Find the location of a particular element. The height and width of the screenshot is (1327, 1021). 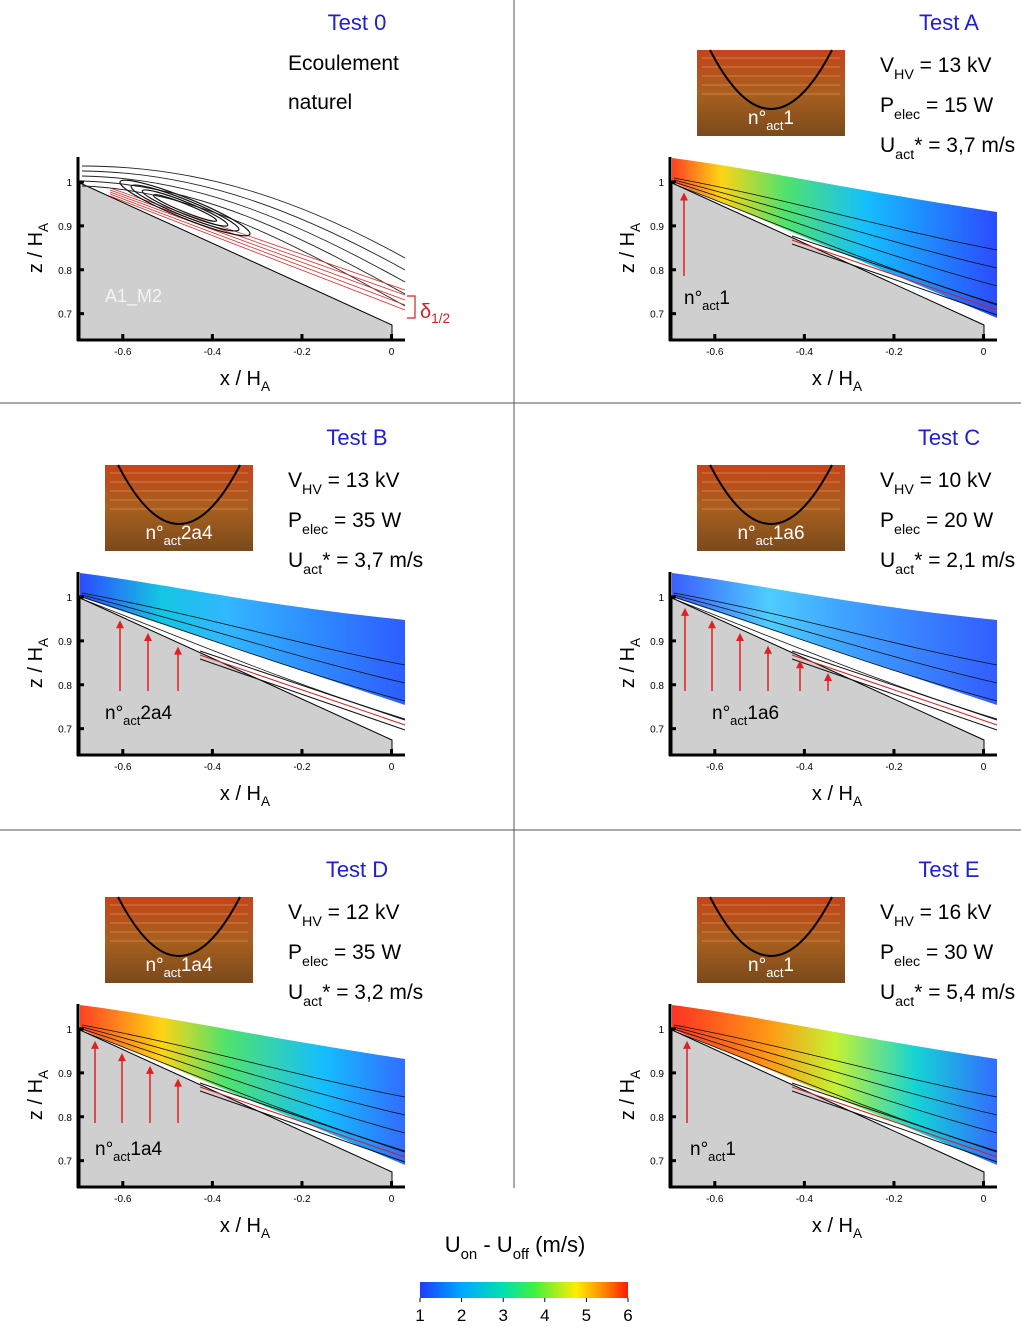

text-part: off is located at coordinates (521, 1254).